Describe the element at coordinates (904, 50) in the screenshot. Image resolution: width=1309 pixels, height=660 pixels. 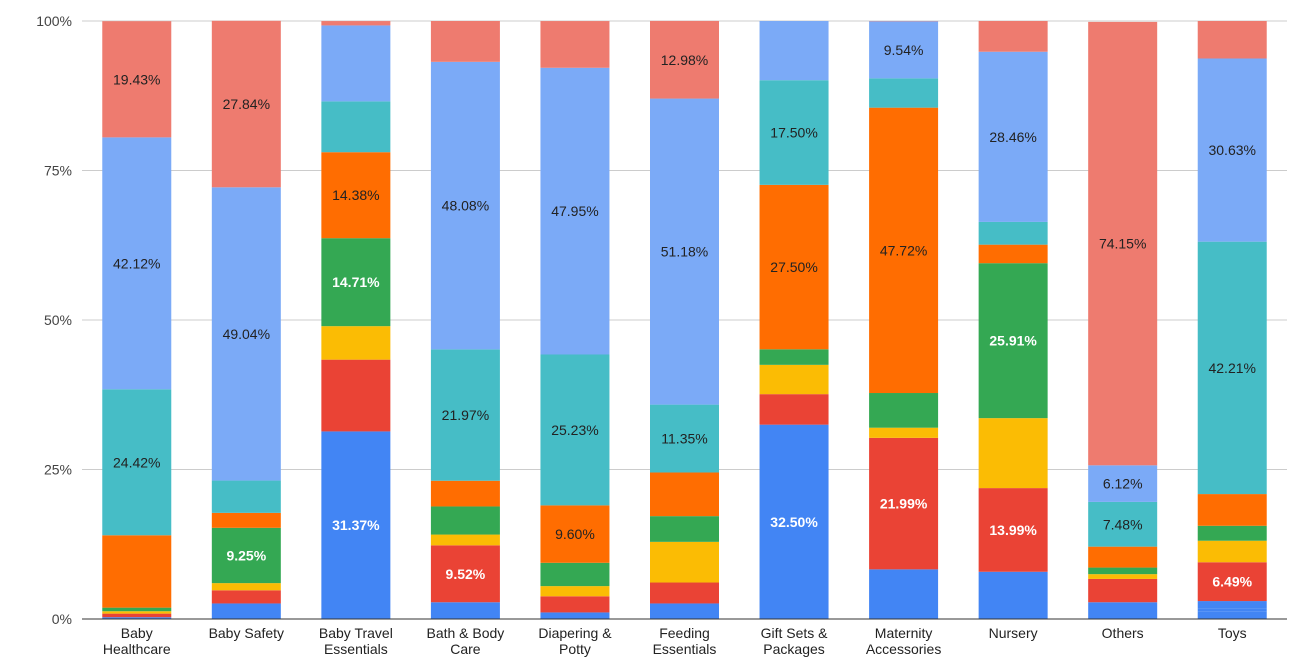
I see `data-label: 9.54%` at that location.